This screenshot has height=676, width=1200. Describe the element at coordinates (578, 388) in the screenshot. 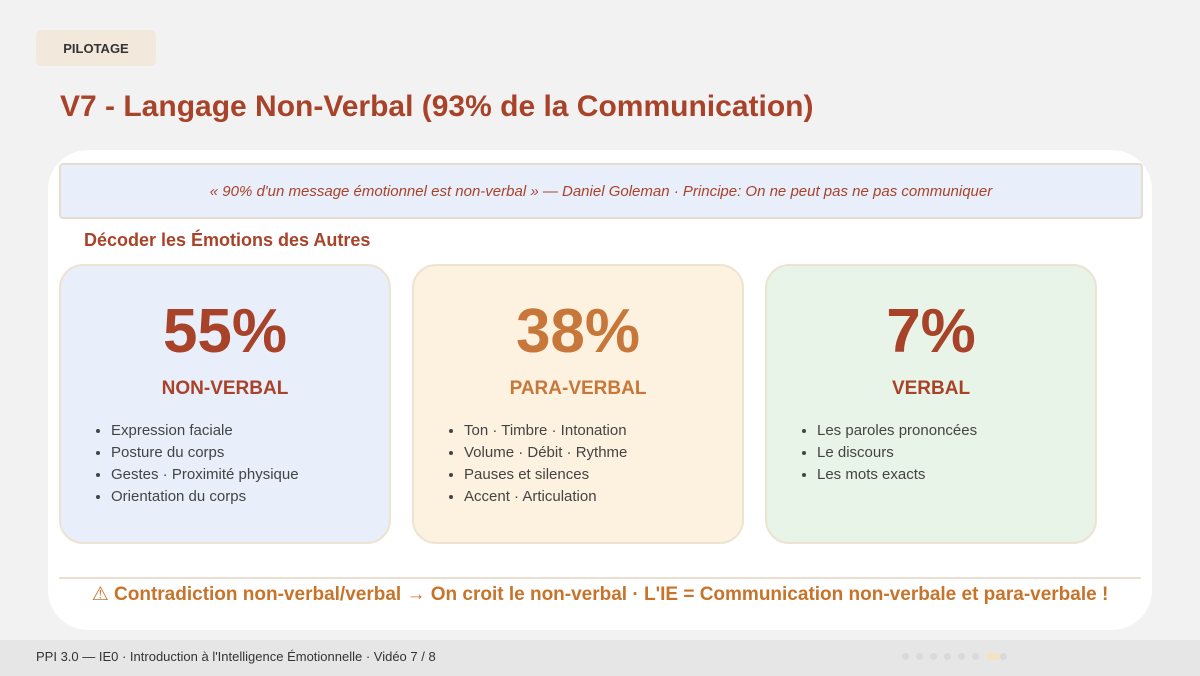

I see `stat-label: PARA-VERBAL` at that location.